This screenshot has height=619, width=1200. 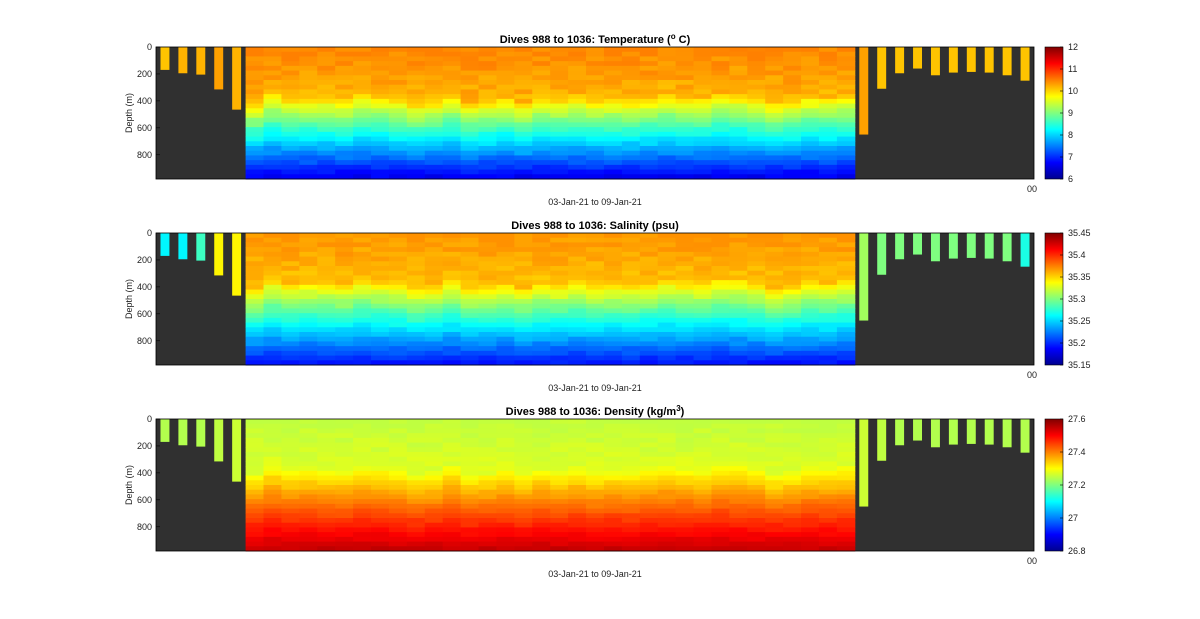 What do you see at coordinates (201, 433) in the screenshot?
I see `dive-profile-bar` at bounding box center [201, 433].